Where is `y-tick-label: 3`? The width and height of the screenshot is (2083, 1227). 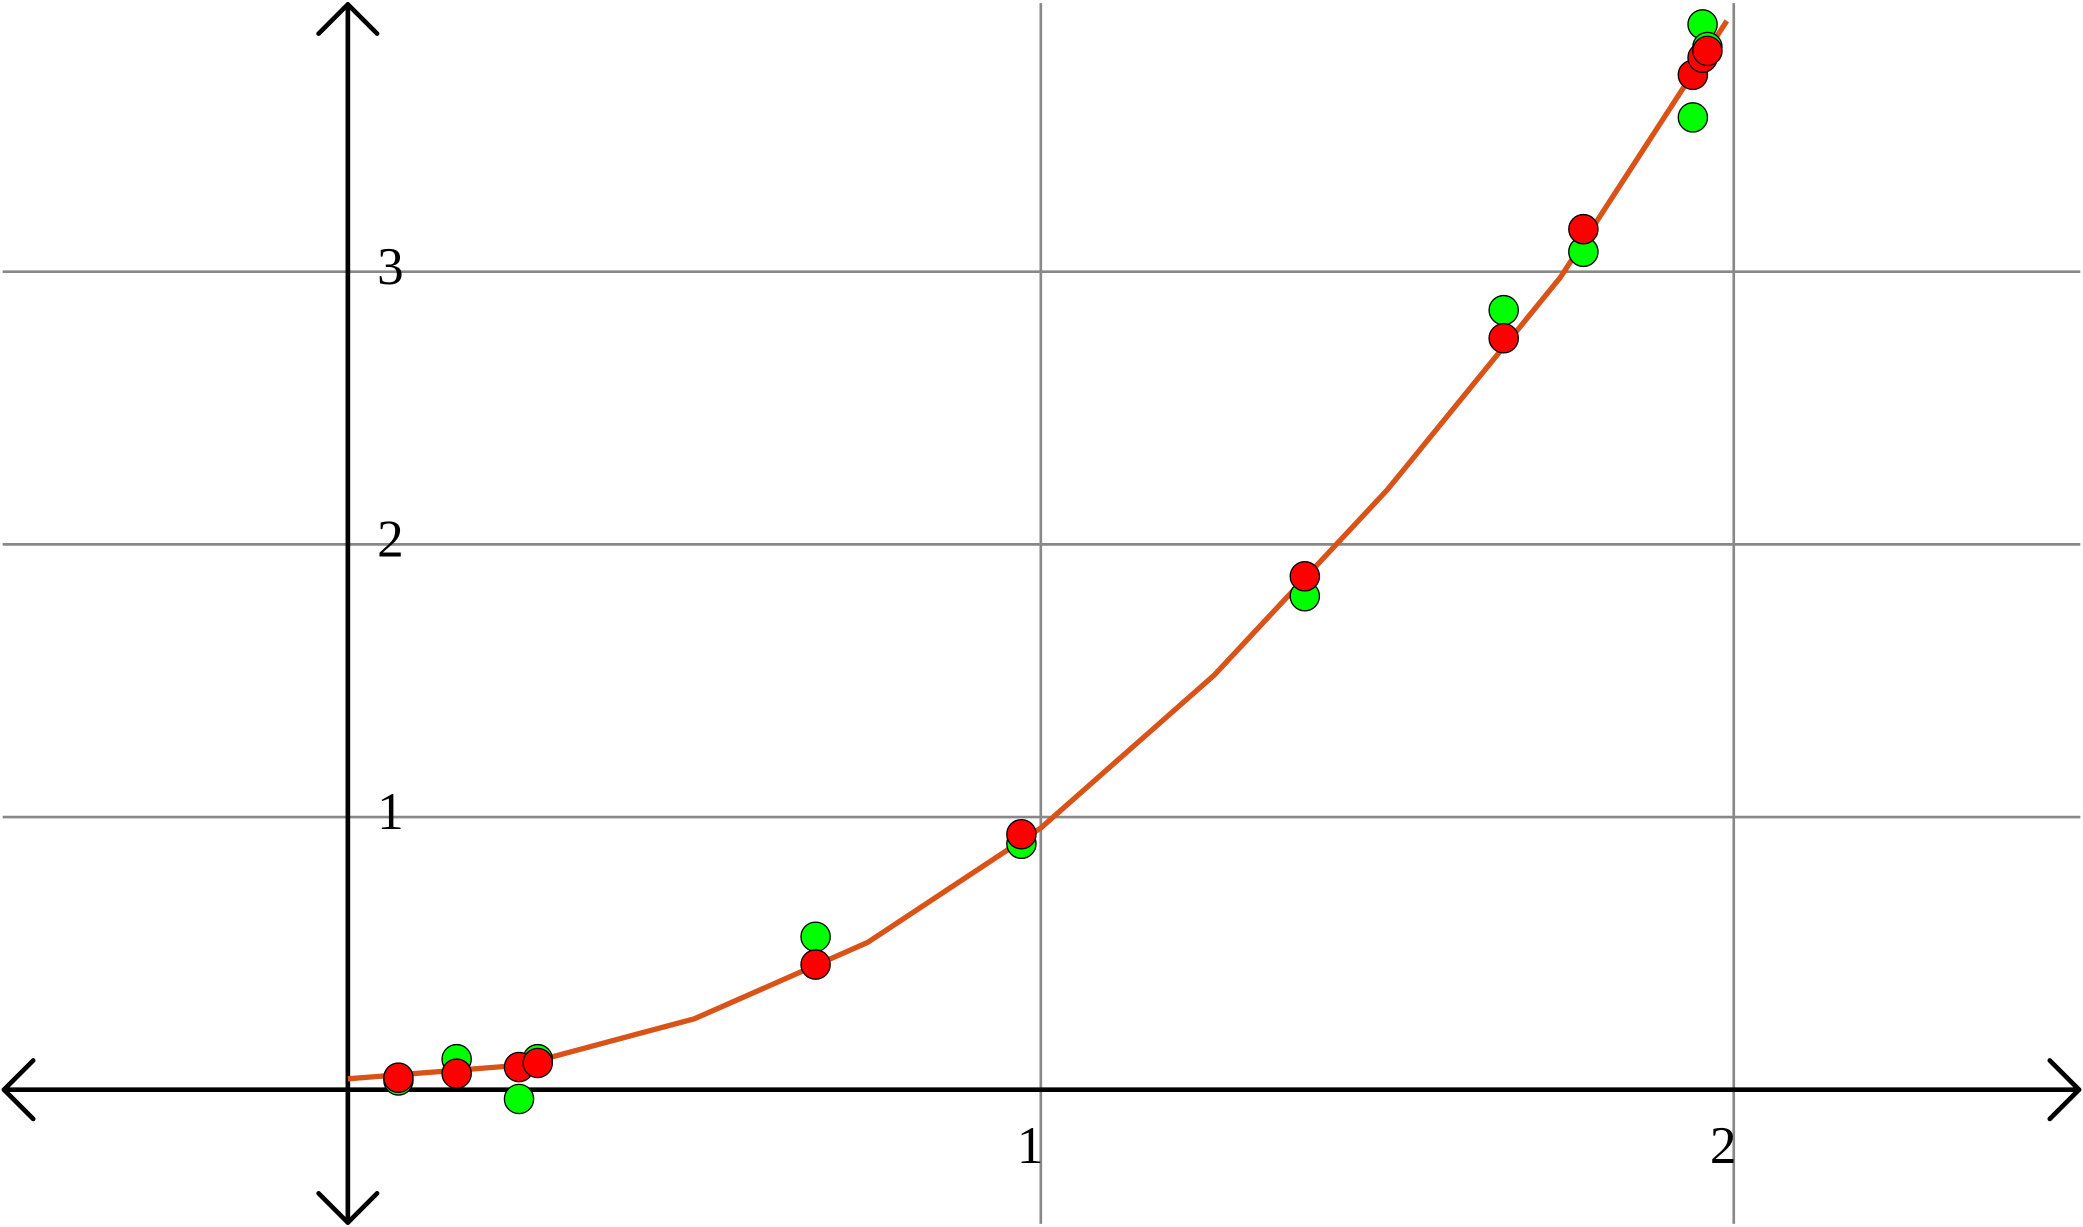 y-tick-label: 3 is located at coordinates (390, 267).